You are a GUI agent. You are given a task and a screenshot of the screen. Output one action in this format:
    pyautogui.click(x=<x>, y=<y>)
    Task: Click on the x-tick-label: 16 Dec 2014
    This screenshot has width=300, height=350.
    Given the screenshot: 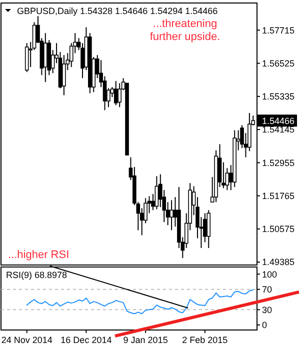 What is the action you would take?
    pyautogui.click(x=86, y=340)
    